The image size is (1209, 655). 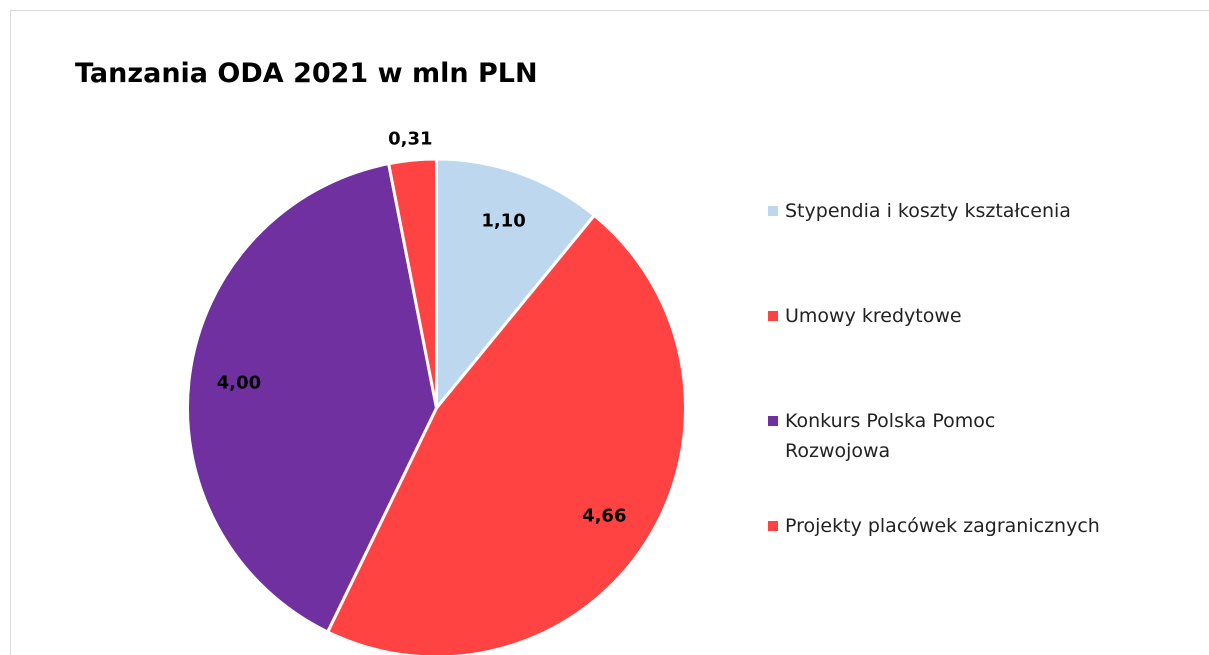 What do you see at coordinates (239, 382) in the screenshot?
I see `data-label: 4,00` at bounding box center [239, 382].